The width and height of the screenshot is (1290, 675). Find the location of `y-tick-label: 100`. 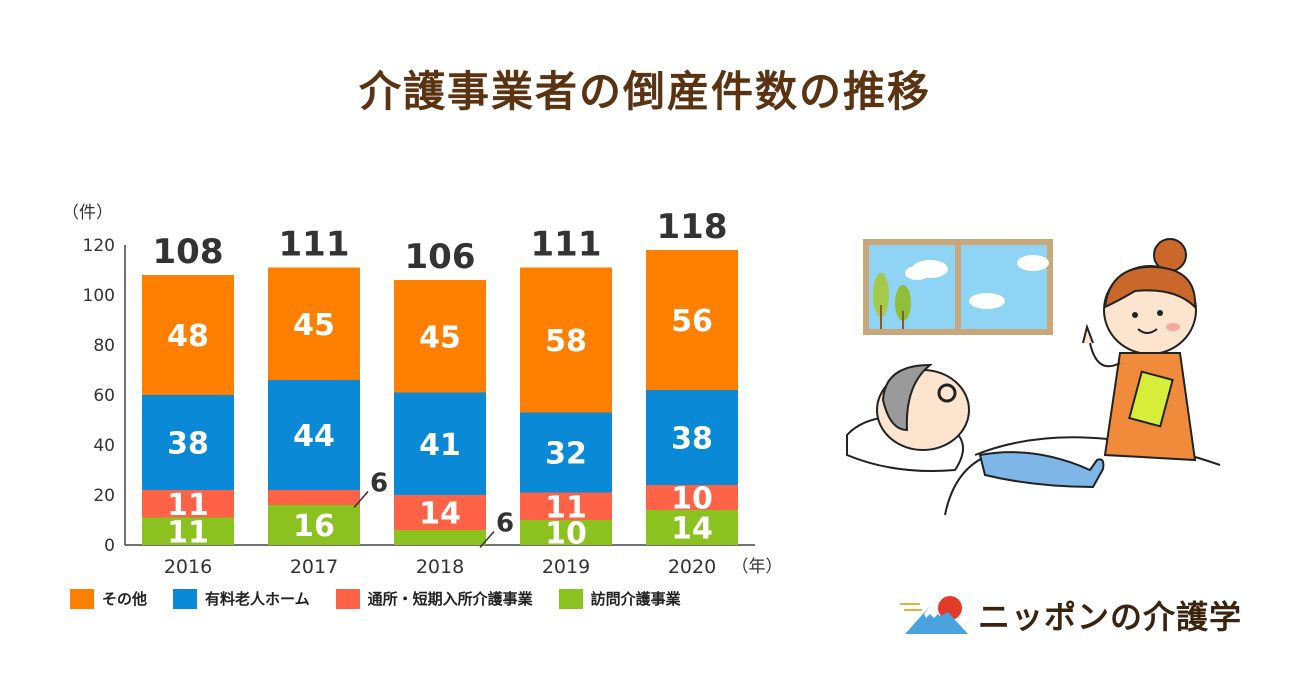

y-tick-label: 100 is located at coordinates (99, 296).